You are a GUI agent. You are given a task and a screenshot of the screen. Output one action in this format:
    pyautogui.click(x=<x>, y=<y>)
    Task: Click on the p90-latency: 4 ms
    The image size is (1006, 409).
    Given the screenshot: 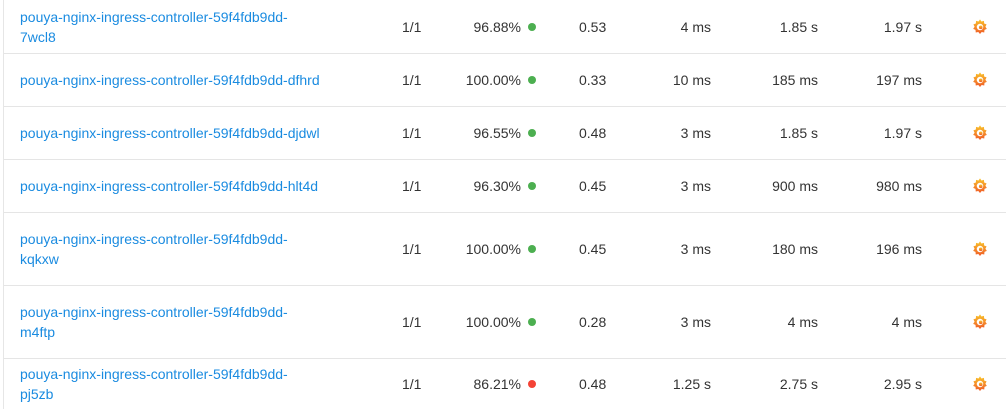 What is the action you would take?
    pyautogui.click(x=802, y=322)
    